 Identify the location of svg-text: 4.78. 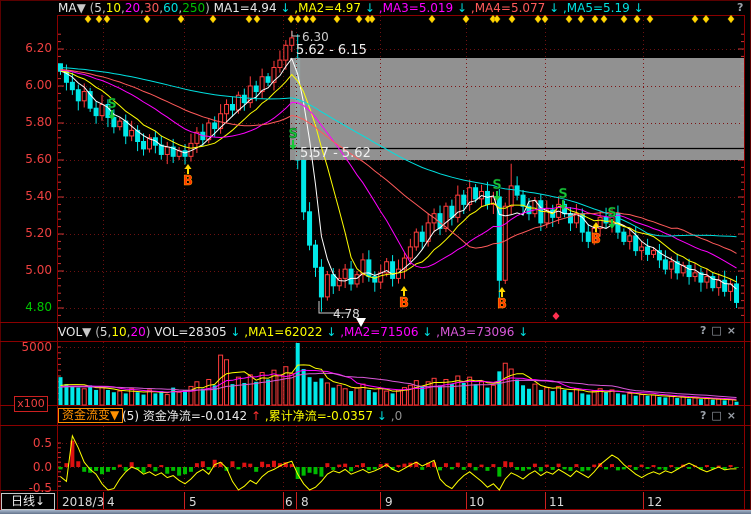
(346, 314).